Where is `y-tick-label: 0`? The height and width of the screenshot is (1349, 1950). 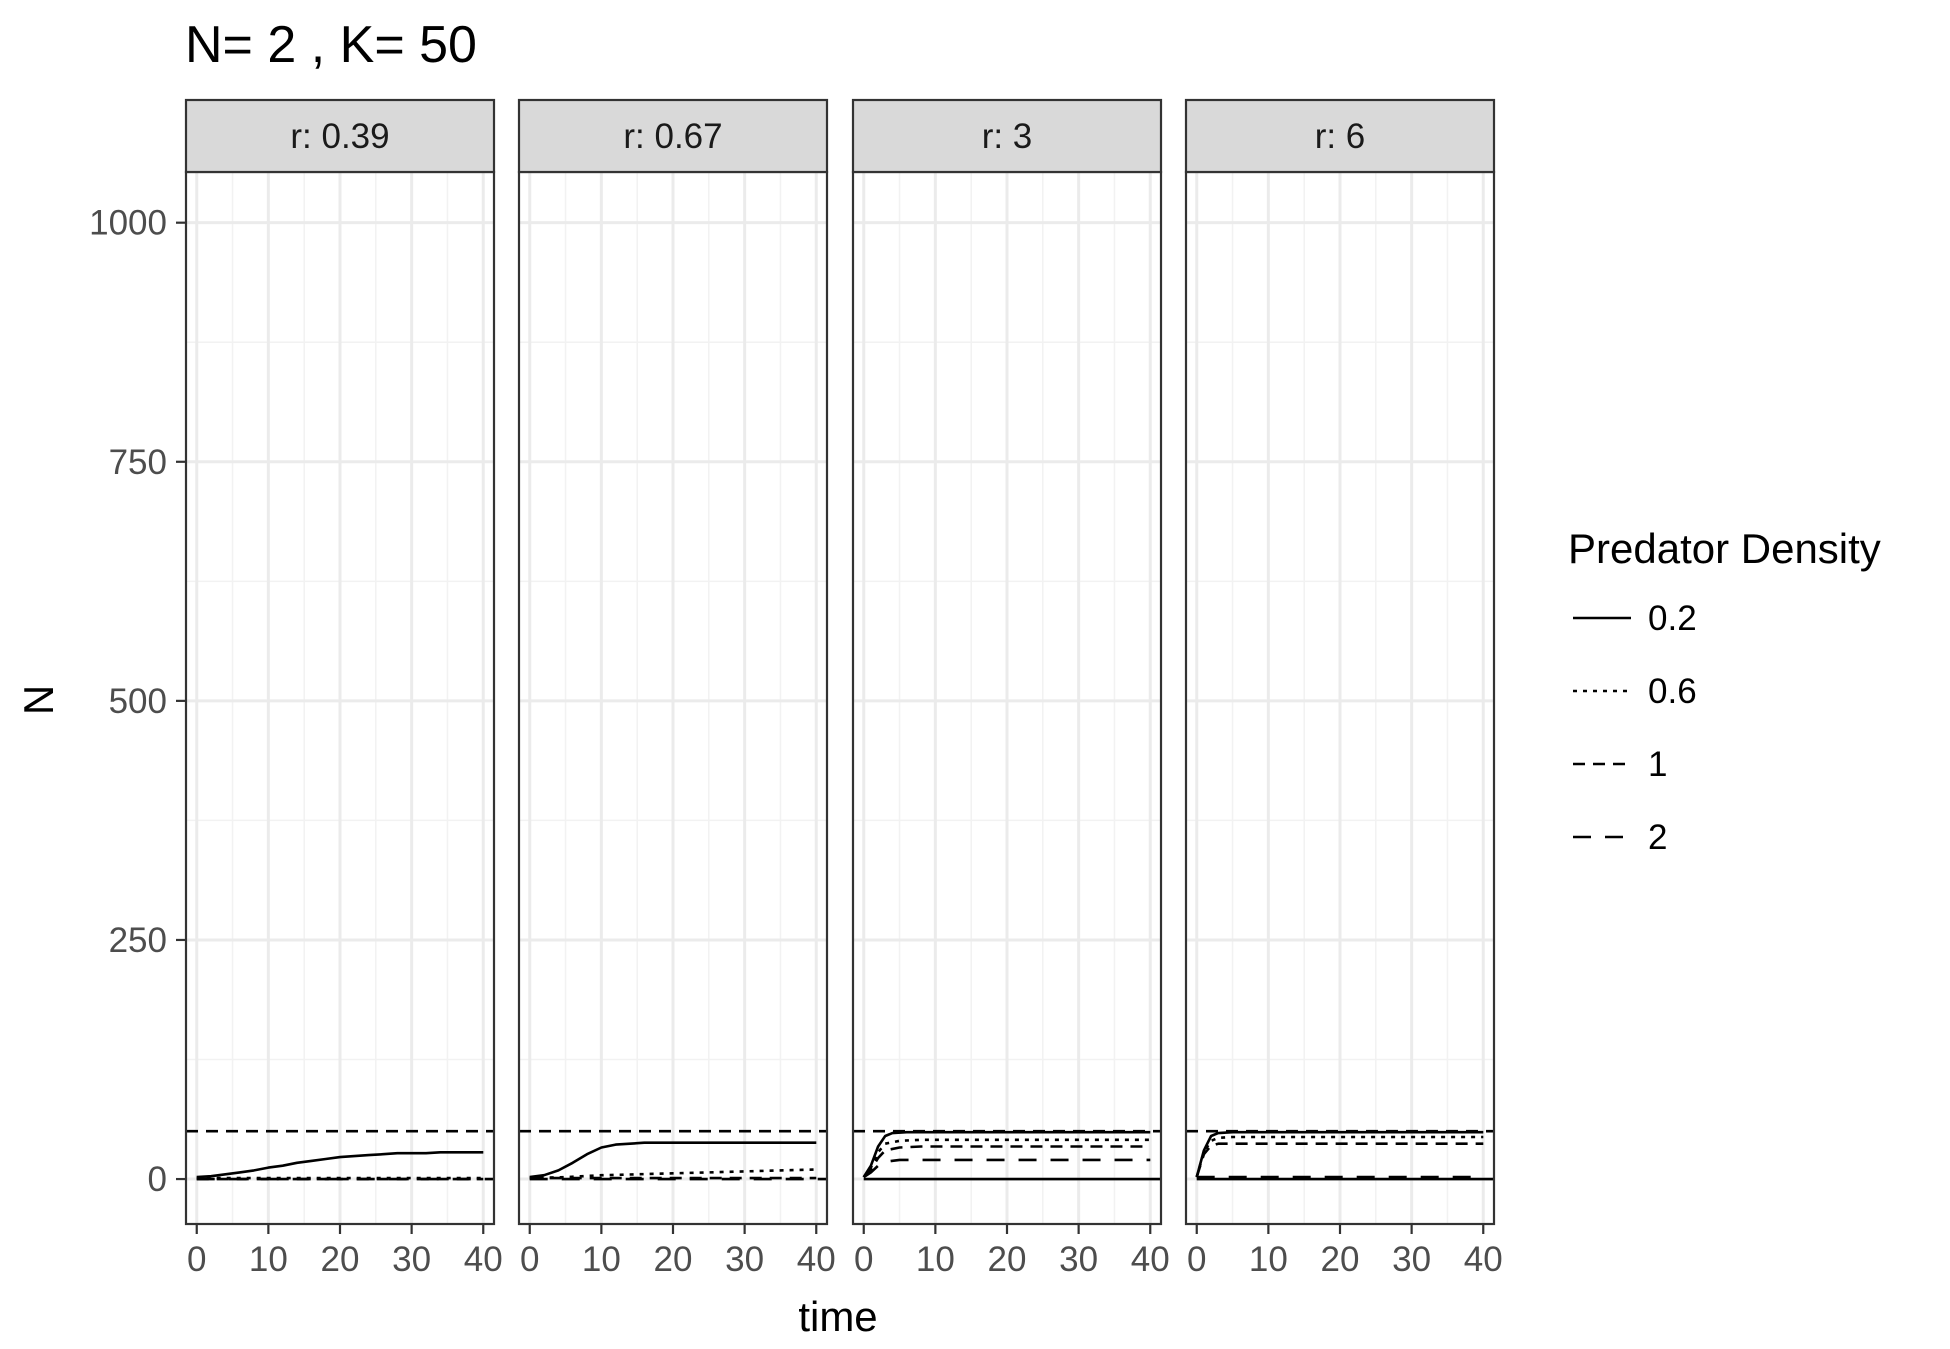 y-tick-label: 0 is located at coordinates (157, 1179).